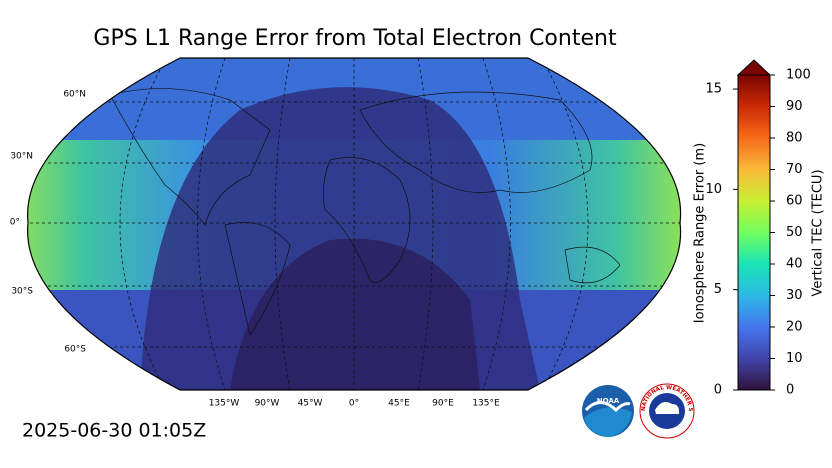 This screenshot has width=832, height=468. Describe the element at coordinates (21, 157) in the screenshot. I see `lat-label: 30°N` at that location.